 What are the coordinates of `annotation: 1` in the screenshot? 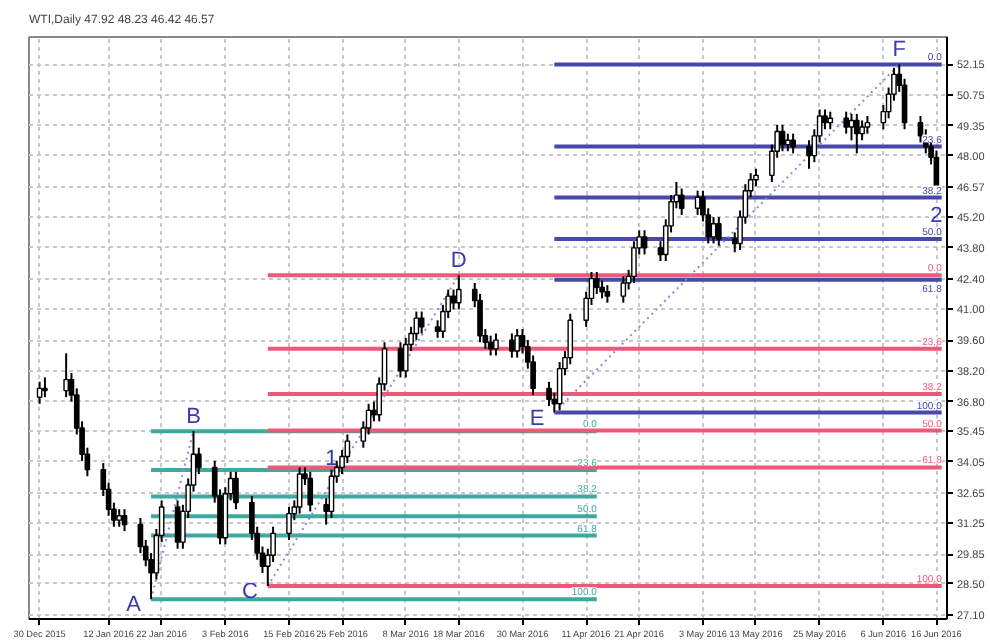 It's located at (331, 459).